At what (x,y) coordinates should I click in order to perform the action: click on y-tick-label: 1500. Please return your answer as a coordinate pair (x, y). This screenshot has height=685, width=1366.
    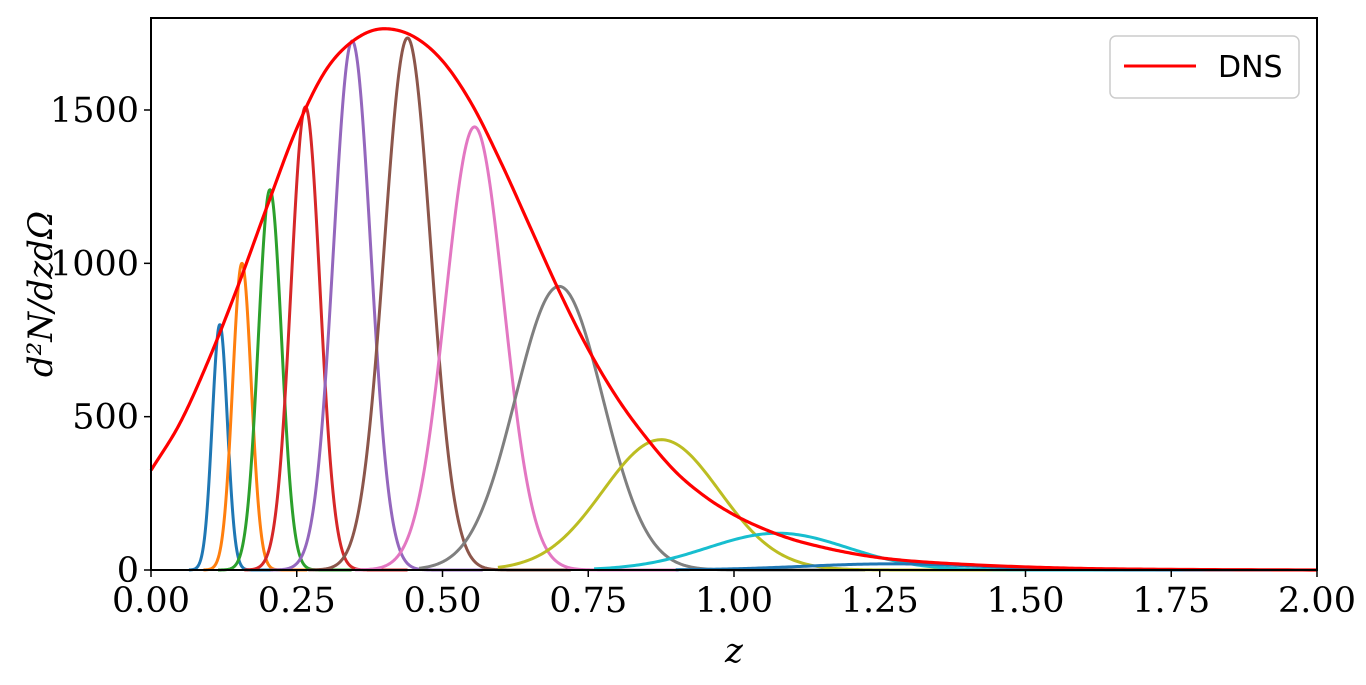
    Looking at the image, I should click on (94, 111).